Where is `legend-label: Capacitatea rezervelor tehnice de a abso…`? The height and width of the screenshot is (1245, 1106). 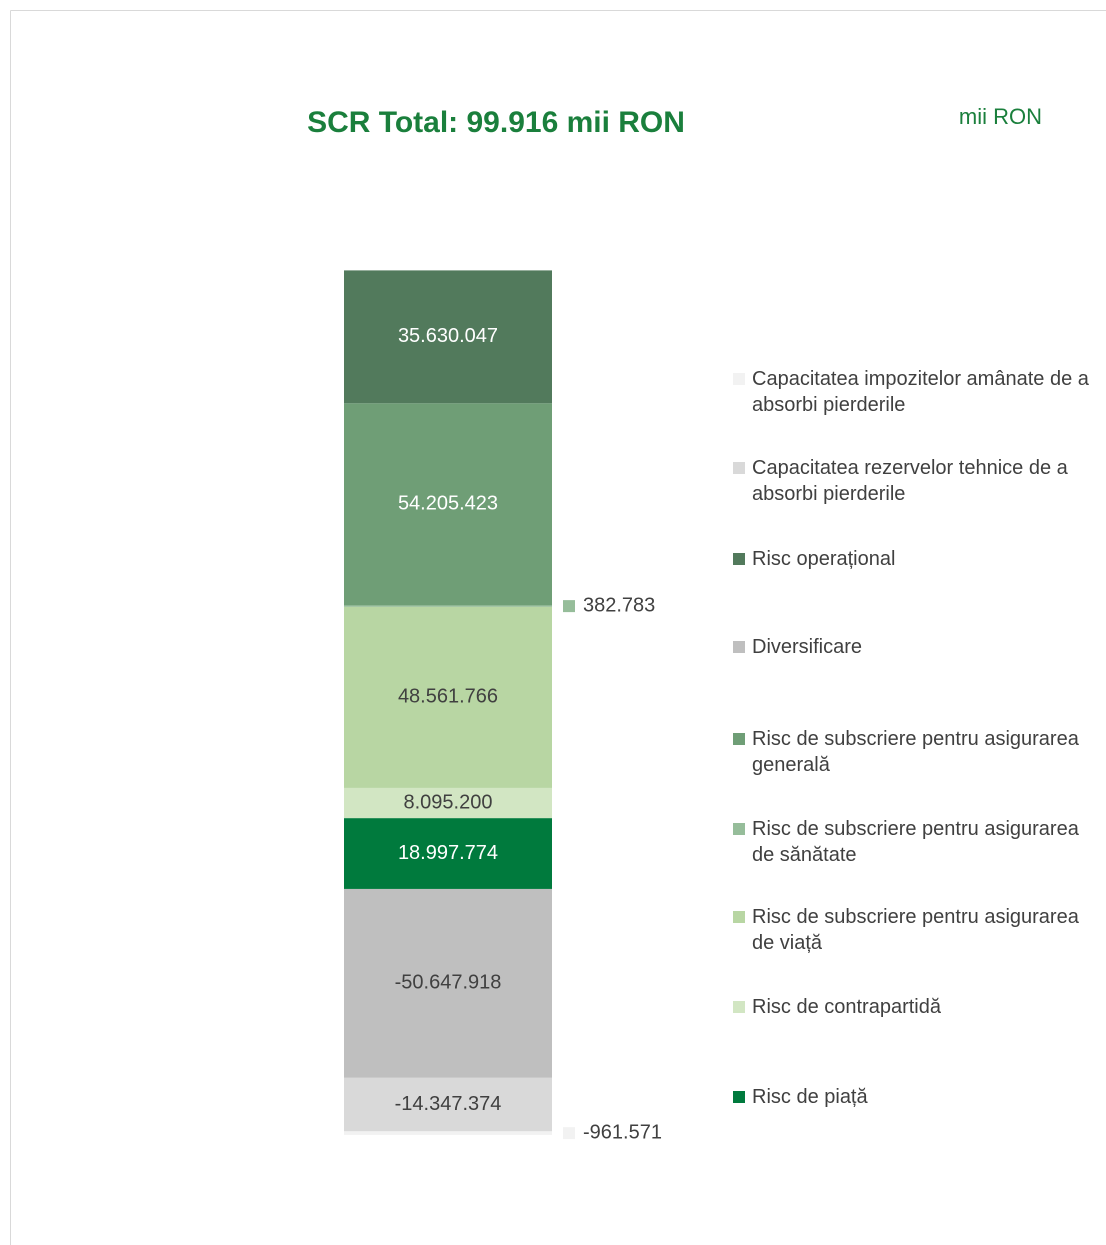 legend-label: Capacitatea rezervelor tehnice de a abso… is located at coordinates (910, 481).